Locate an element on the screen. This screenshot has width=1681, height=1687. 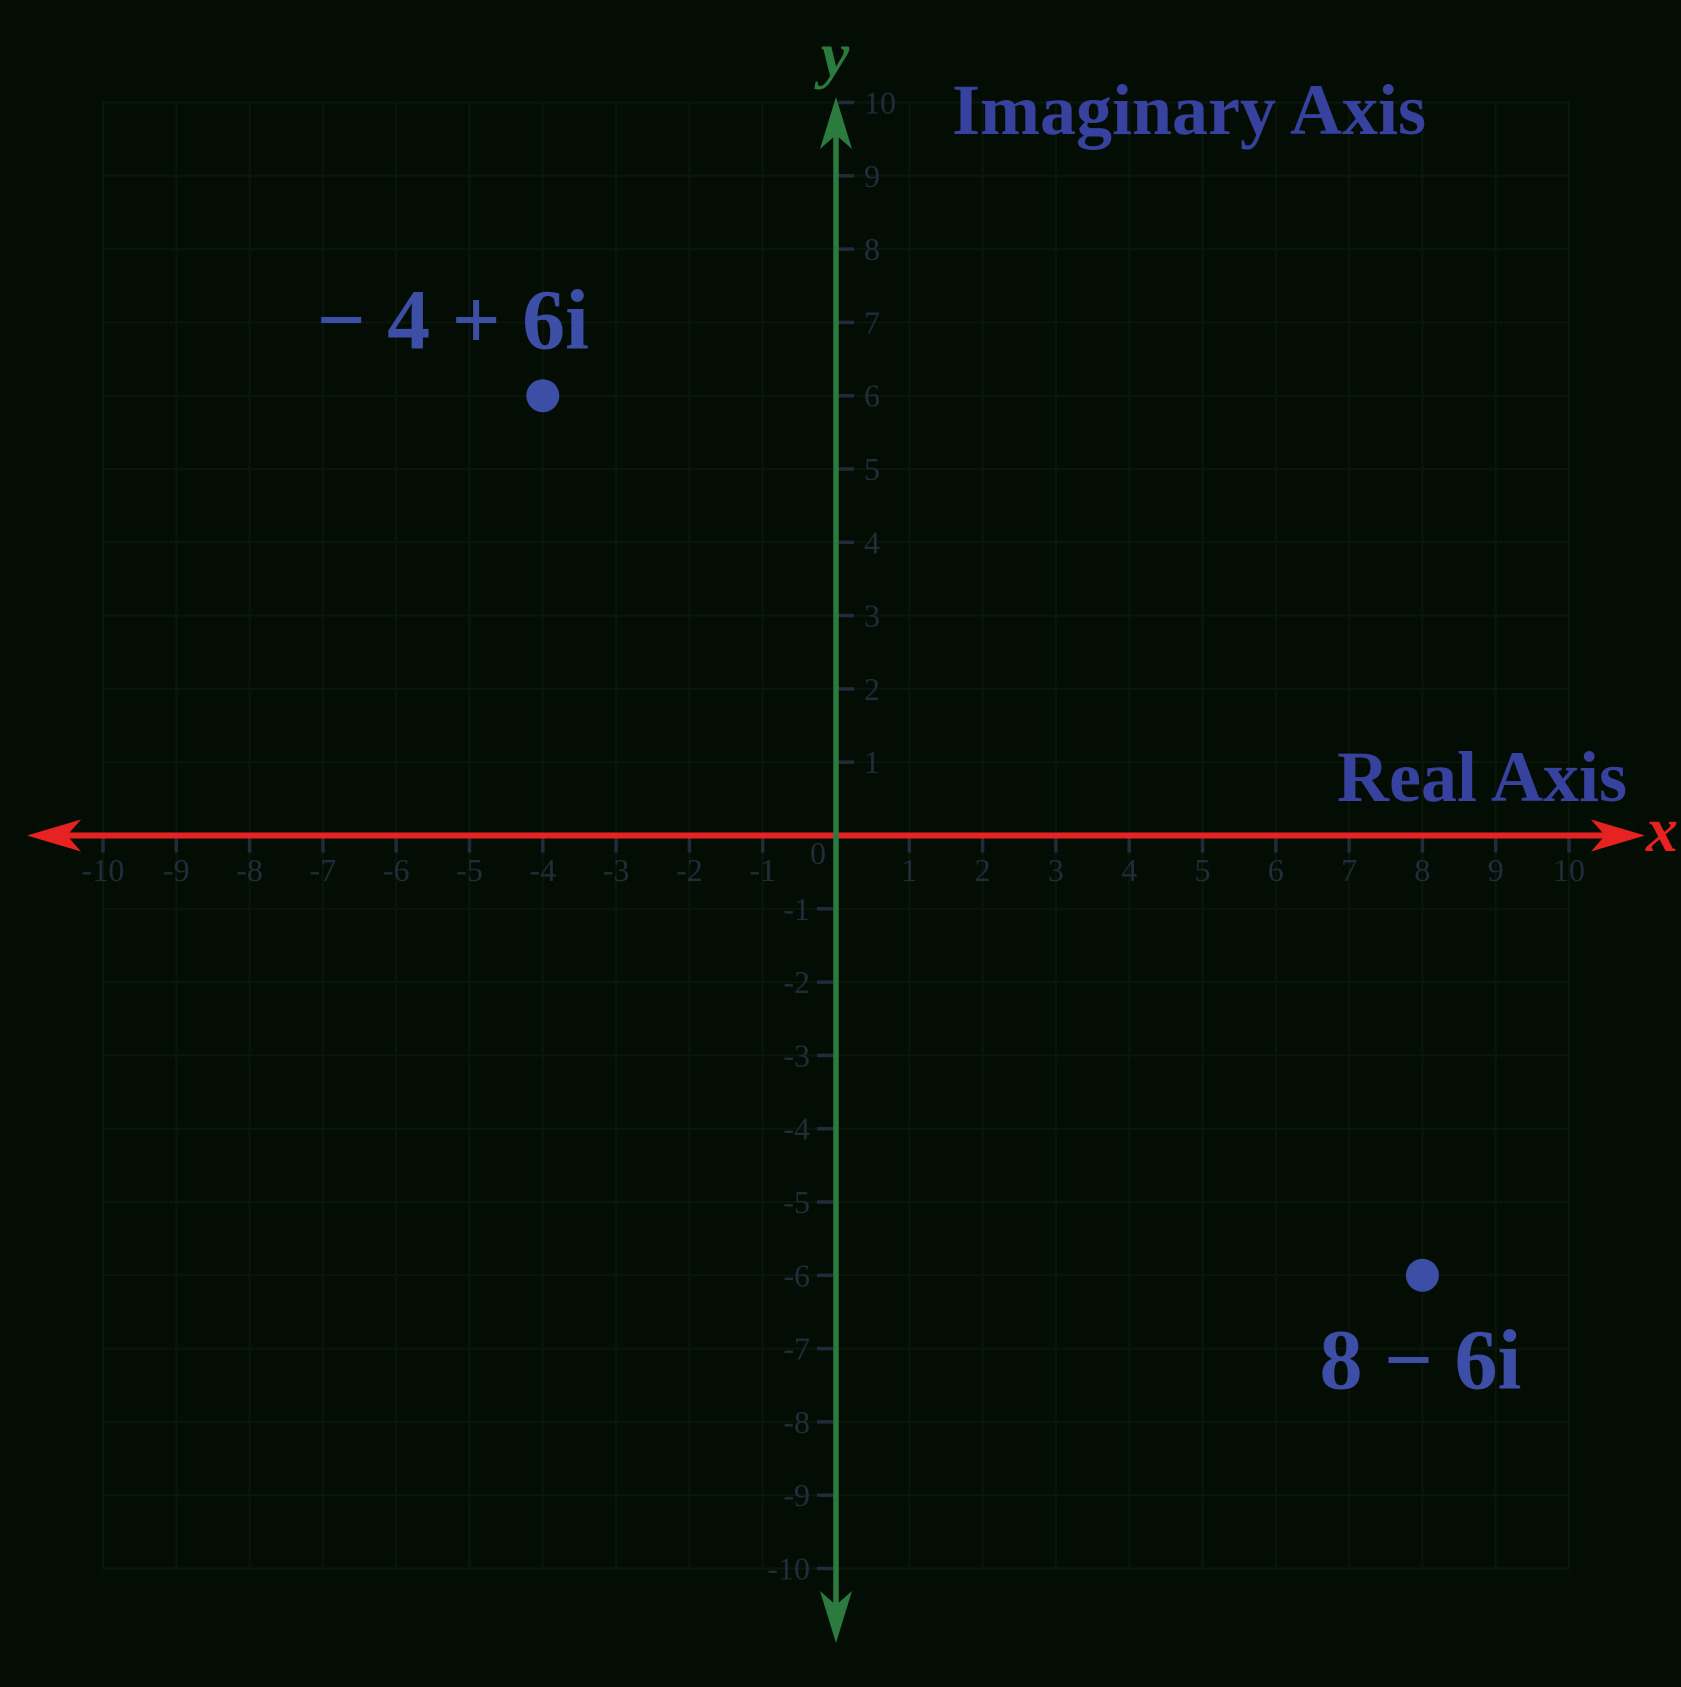
x-axis-tick-label: 6 is located at coordinates (1276, 870).